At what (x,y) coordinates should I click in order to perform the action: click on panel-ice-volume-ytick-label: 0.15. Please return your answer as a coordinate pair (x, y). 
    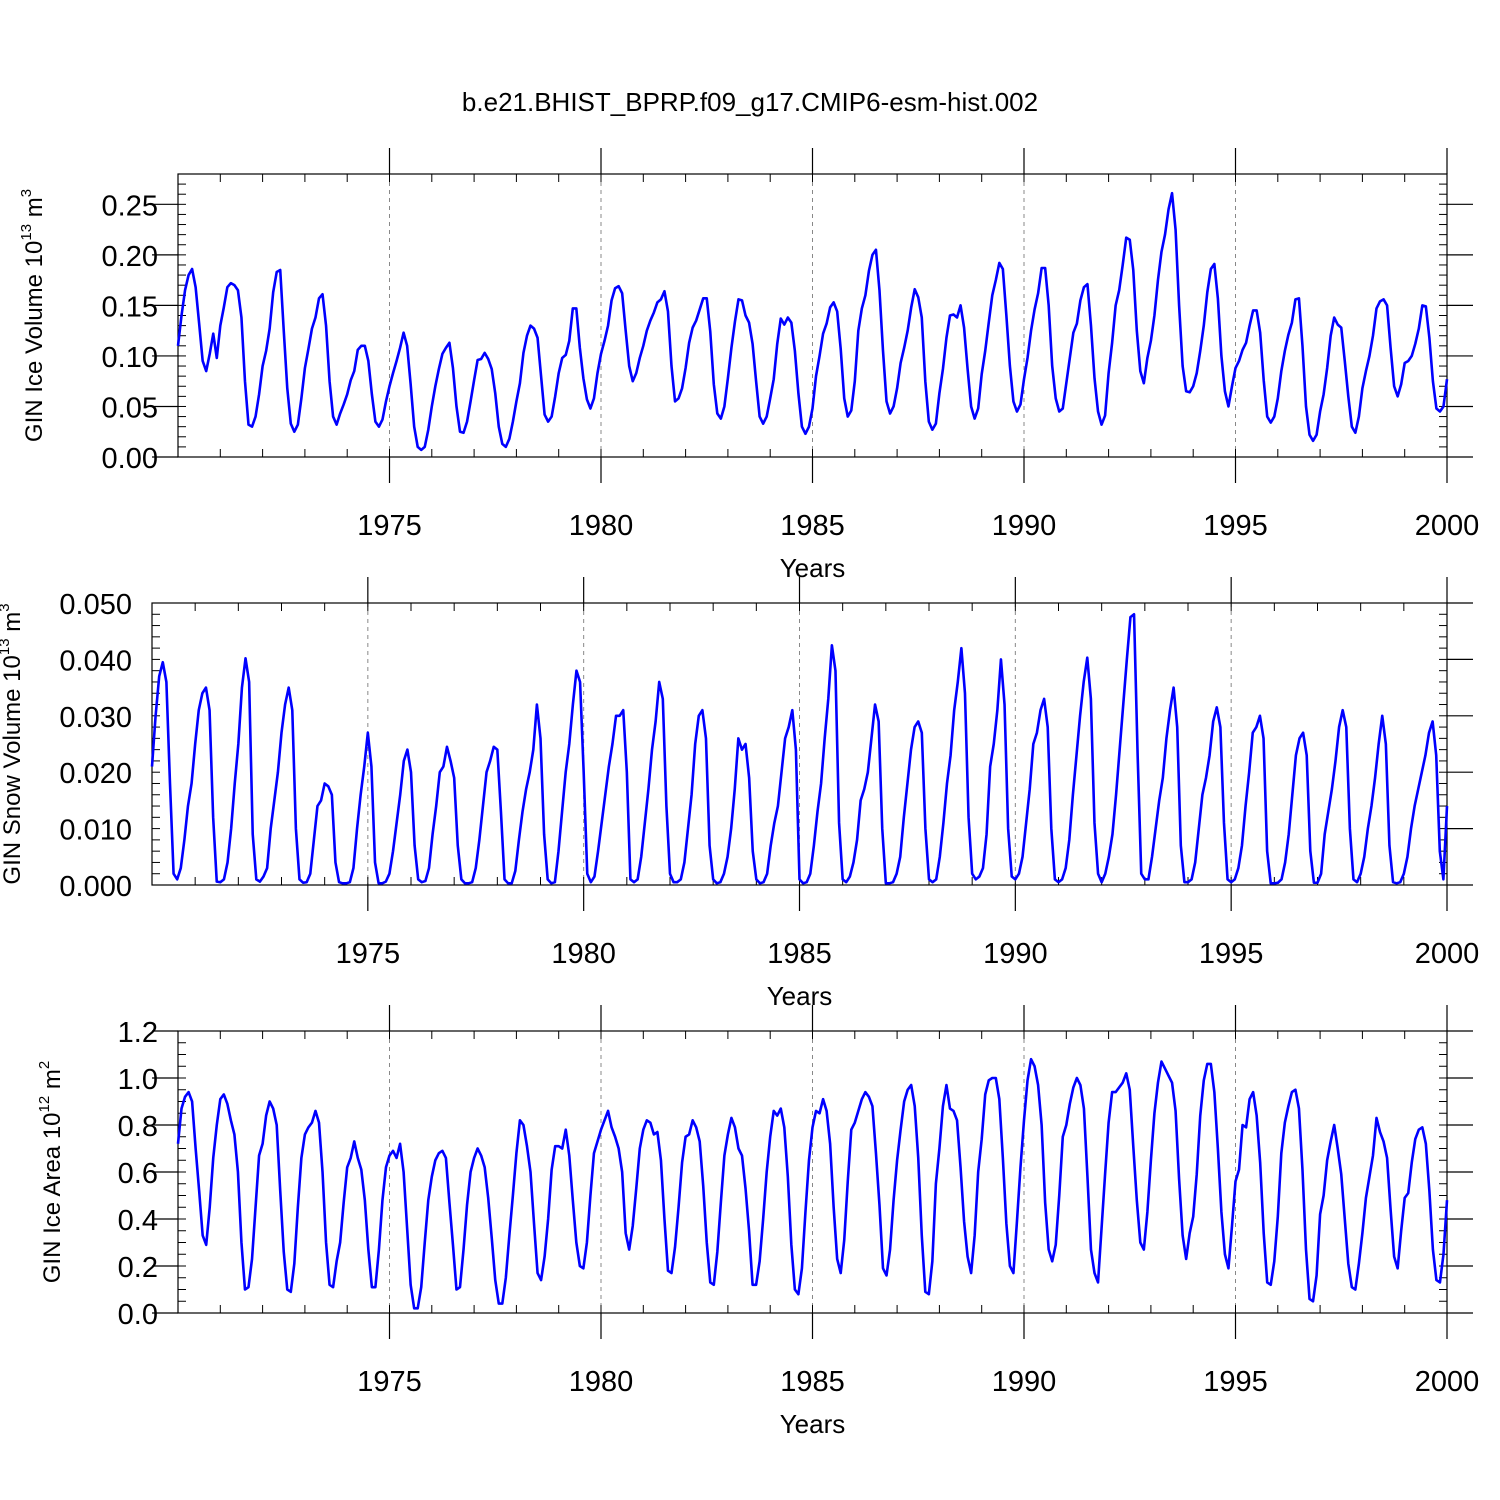
    Looking at the image, I should click on (130, 307).